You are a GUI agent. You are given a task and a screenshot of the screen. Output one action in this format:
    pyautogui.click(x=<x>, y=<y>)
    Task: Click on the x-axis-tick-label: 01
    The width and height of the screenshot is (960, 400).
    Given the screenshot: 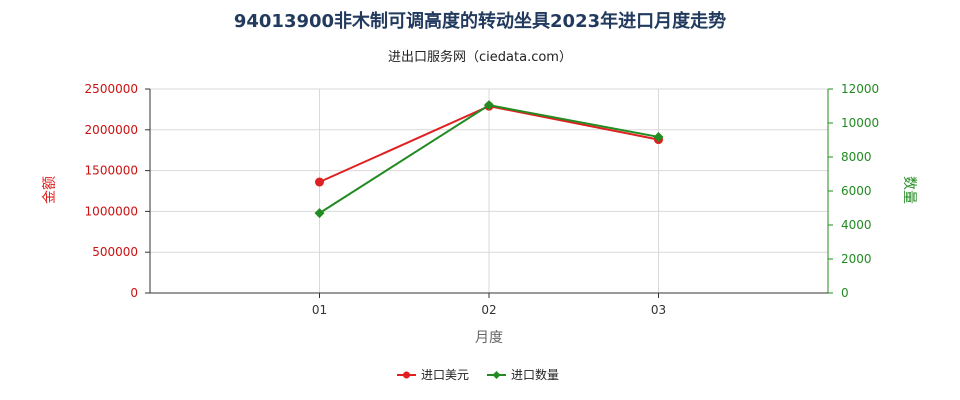 What is the action you would take?
    pyautogui.click(x=319, y=310)
    